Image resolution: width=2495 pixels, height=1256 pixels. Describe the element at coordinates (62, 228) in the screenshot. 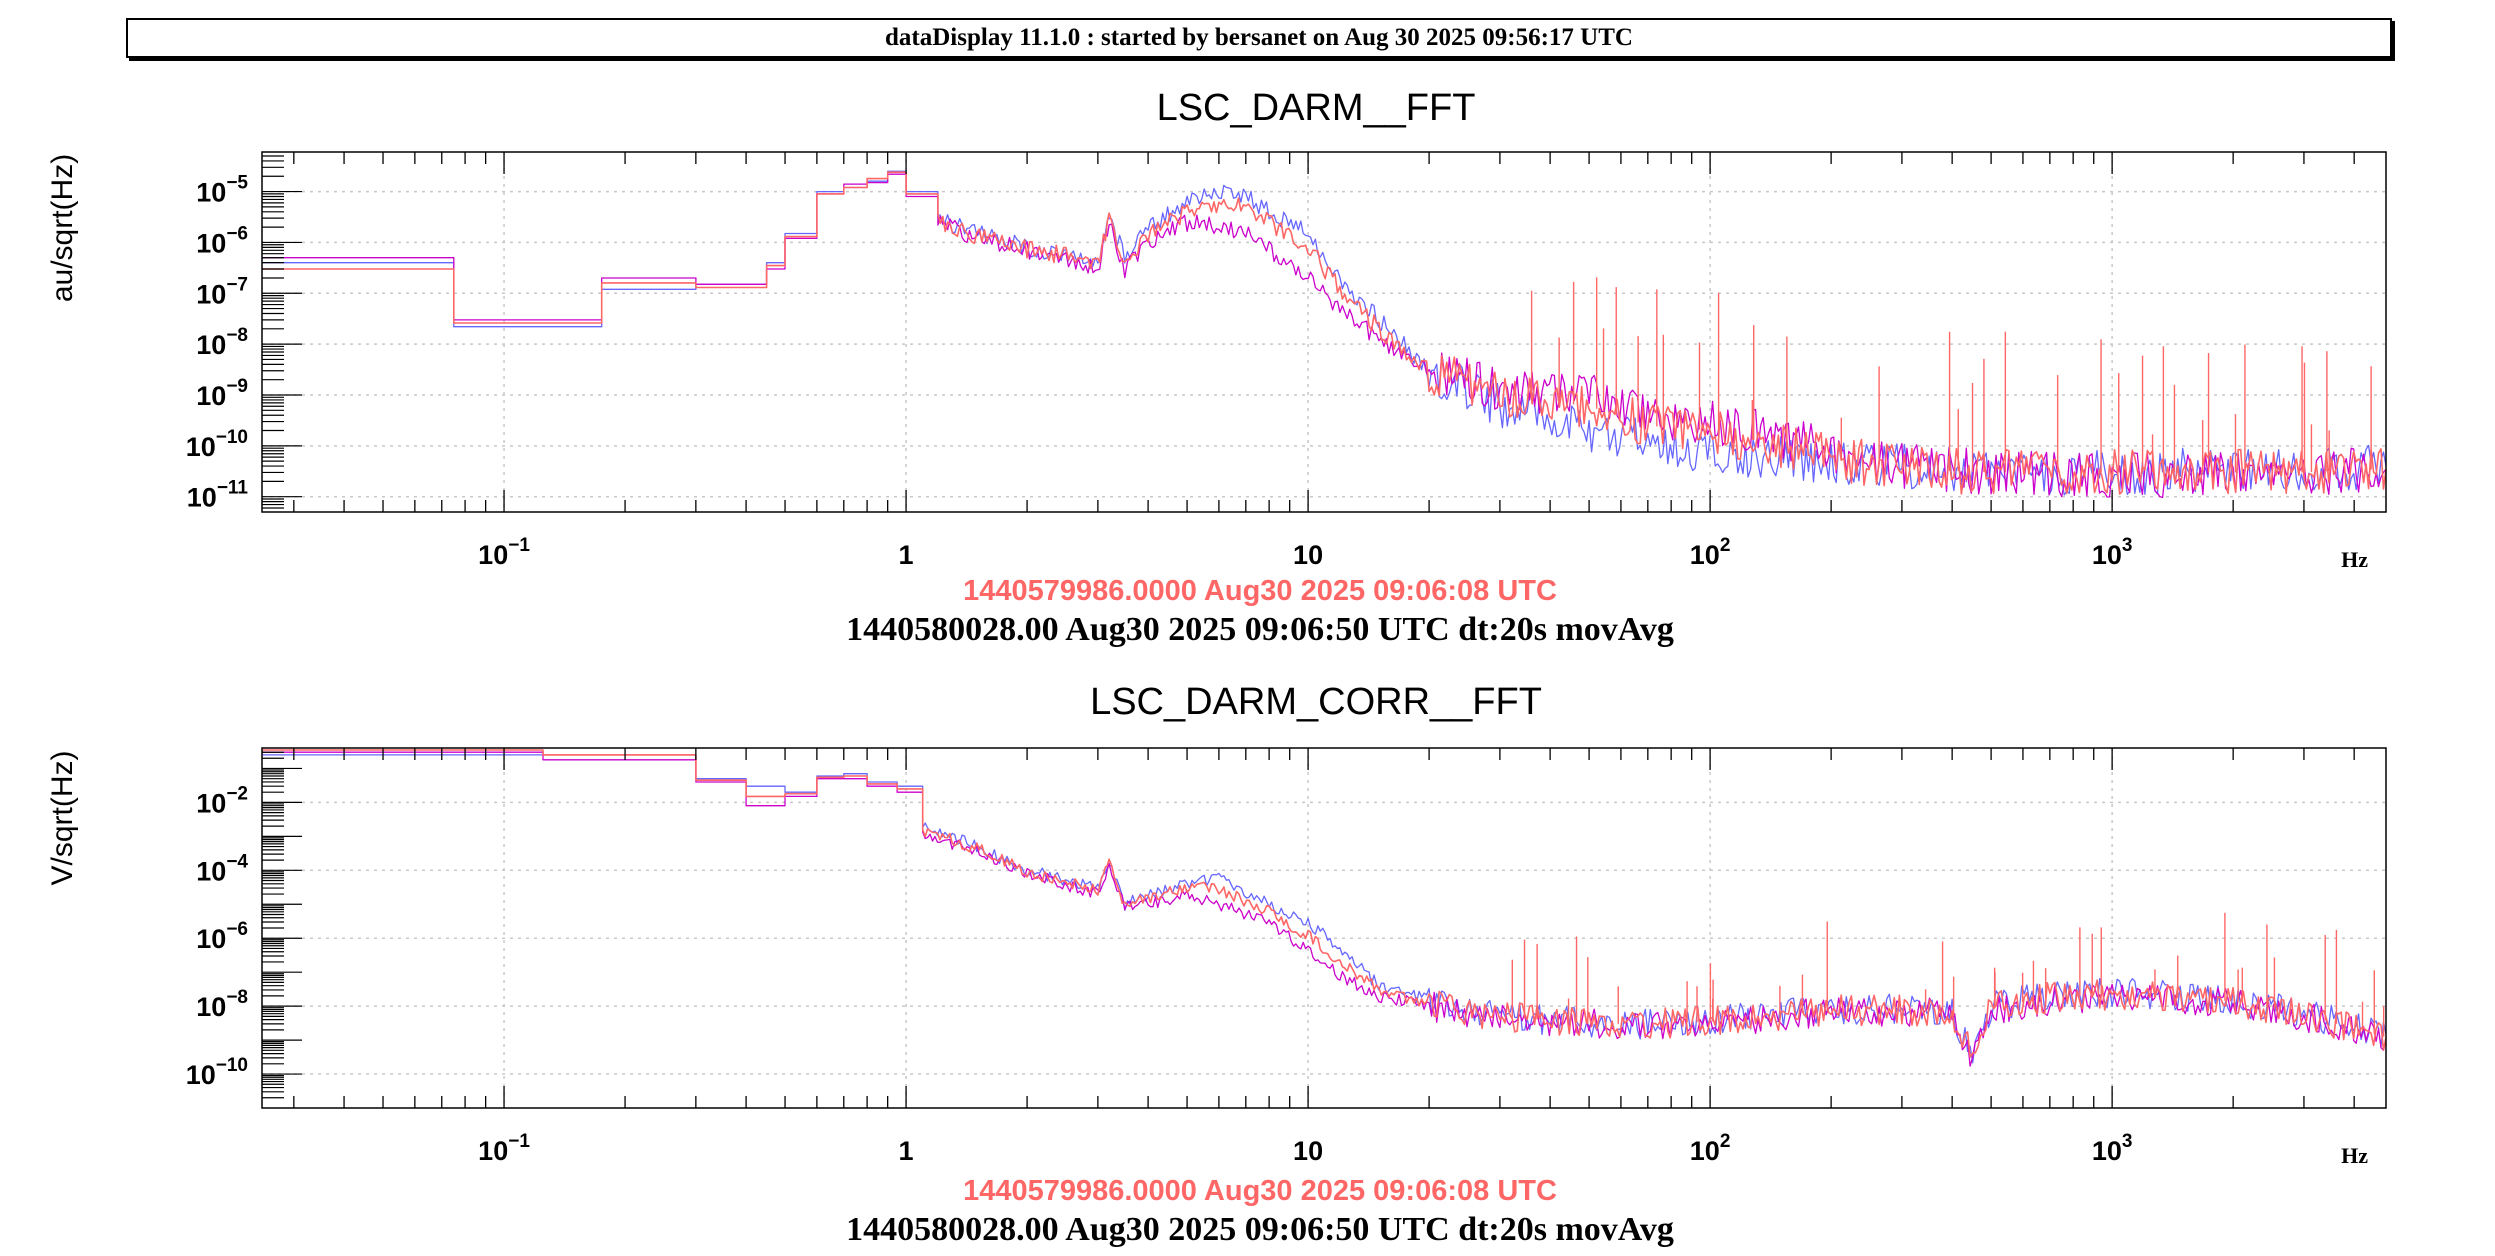

I see `y-axis-label: au/sqrt(Hz)` at that location.